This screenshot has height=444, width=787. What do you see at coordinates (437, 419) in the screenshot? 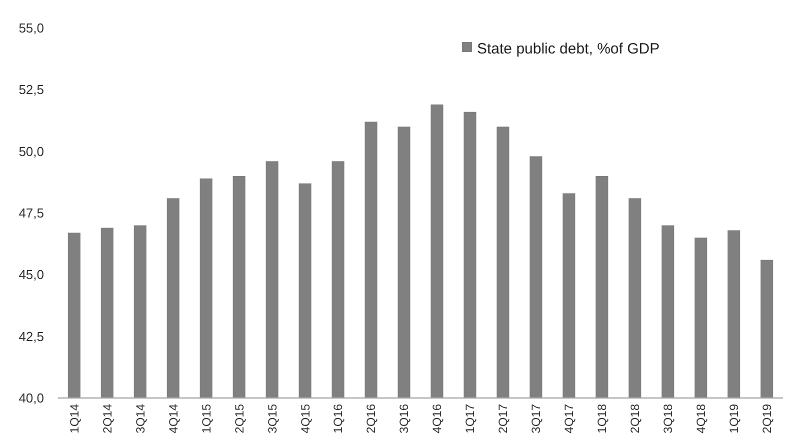
I see `x-tick-label: 4Q16` at bounding box center [437, 419].